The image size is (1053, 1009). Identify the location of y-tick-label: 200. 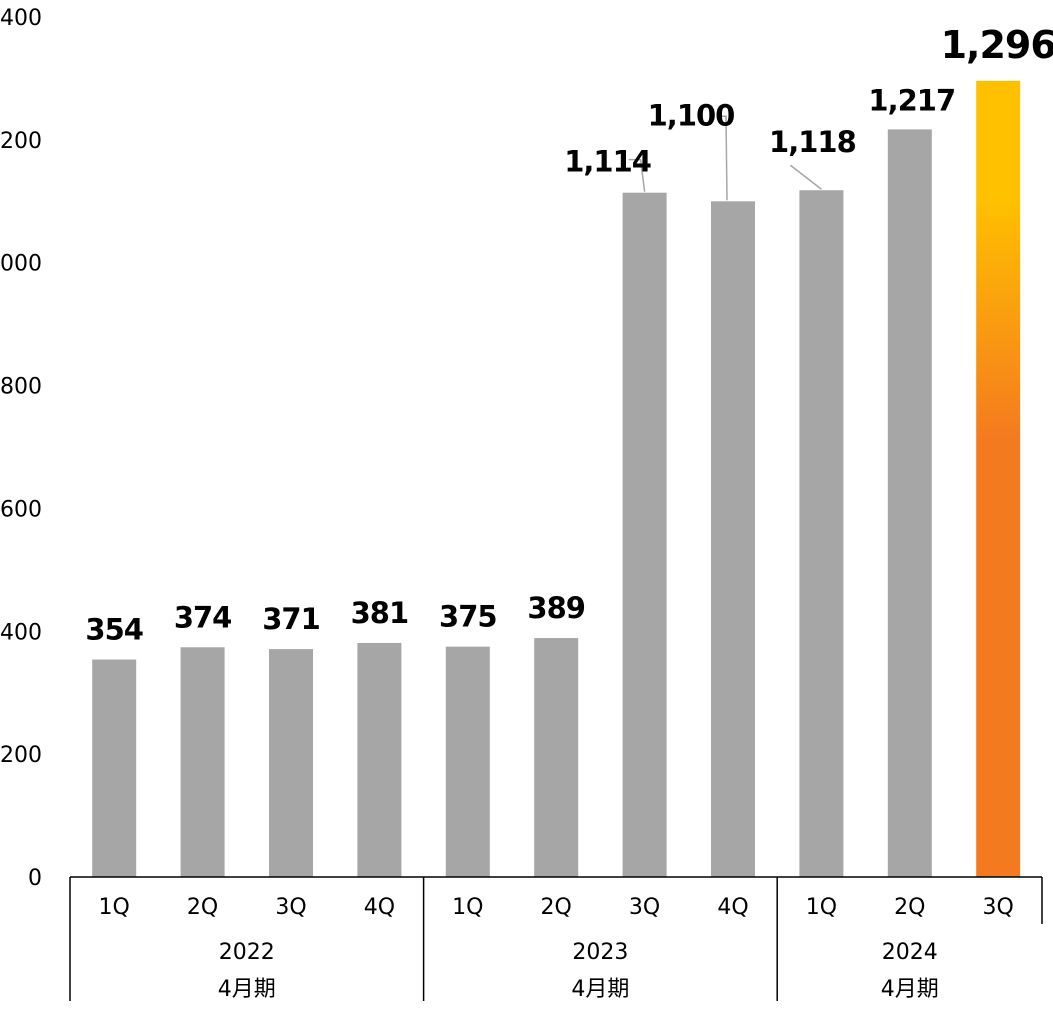
(21, 755).